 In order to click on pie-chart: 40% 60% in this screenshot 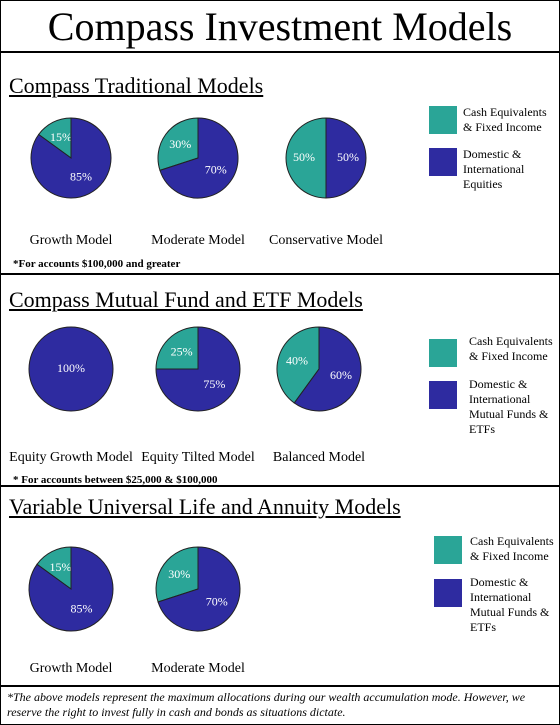, I will do `click(319, 369)`.